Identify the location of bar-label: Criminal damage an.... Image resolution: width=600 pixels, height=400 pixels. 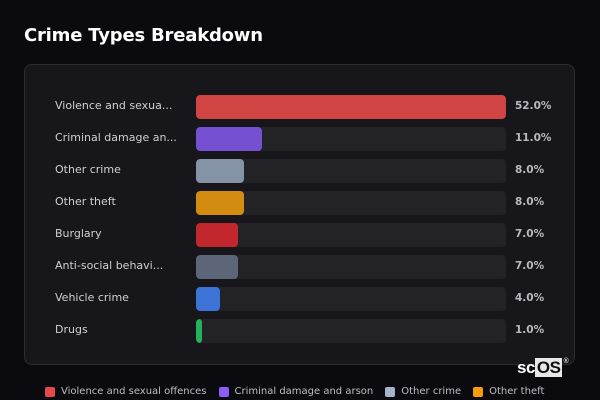
(116, 137).